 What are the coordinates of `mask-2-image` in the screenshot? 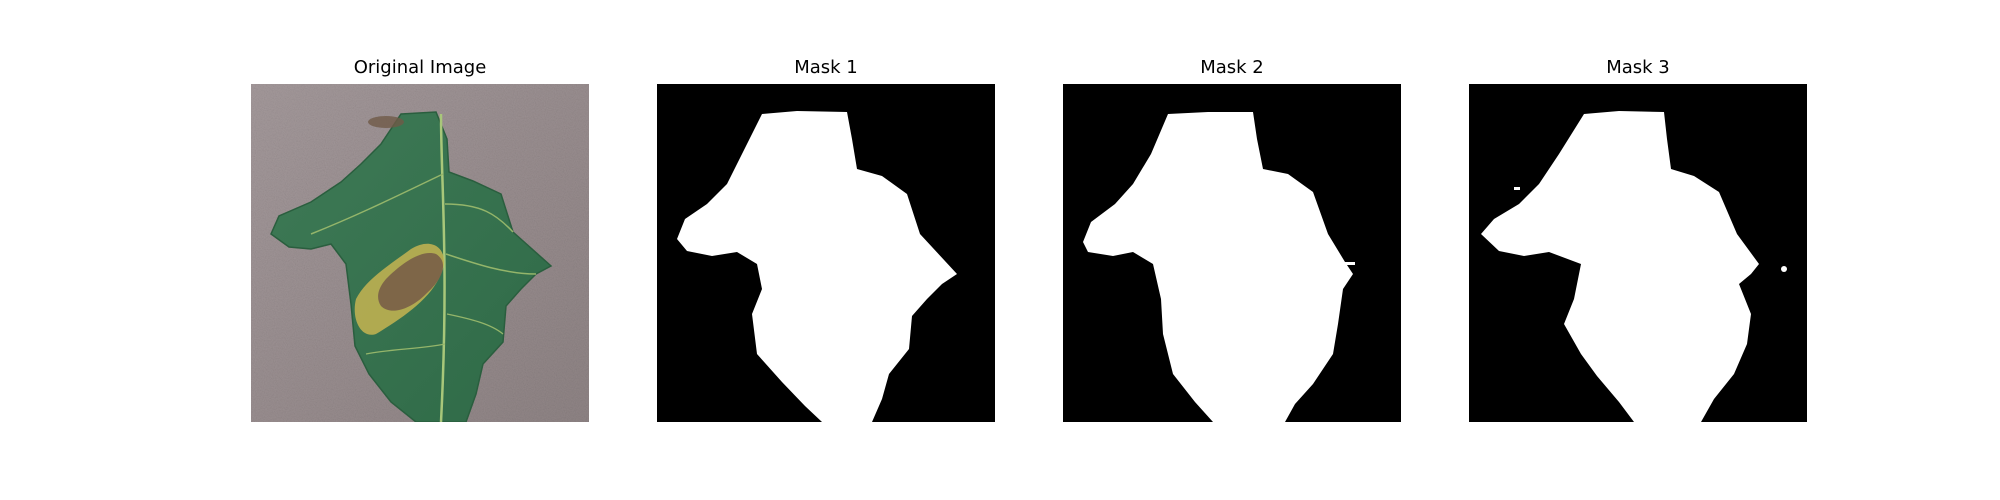 It's located at (1232, 253).